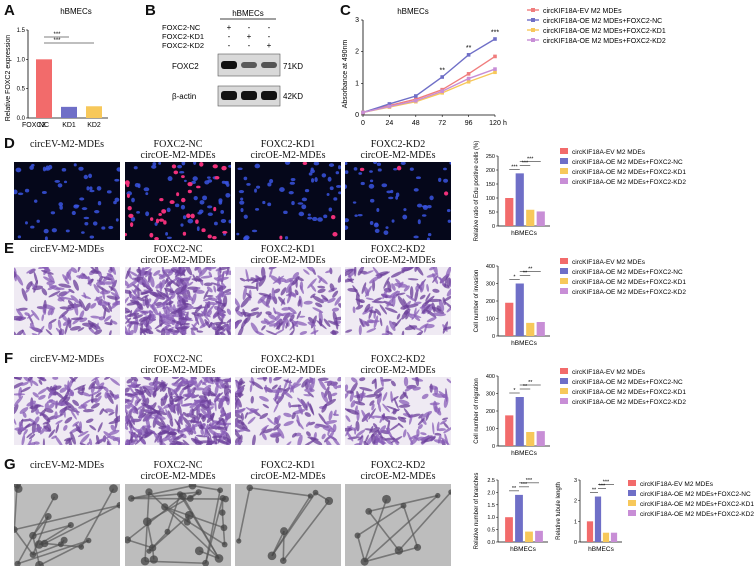  What do you see at coordinates (604, 31) in the screenshot?
I see `c-legend-label: circKIF18A-OE M2 MDEs+FOXC2-KD1` at bounding box center [604, 31].